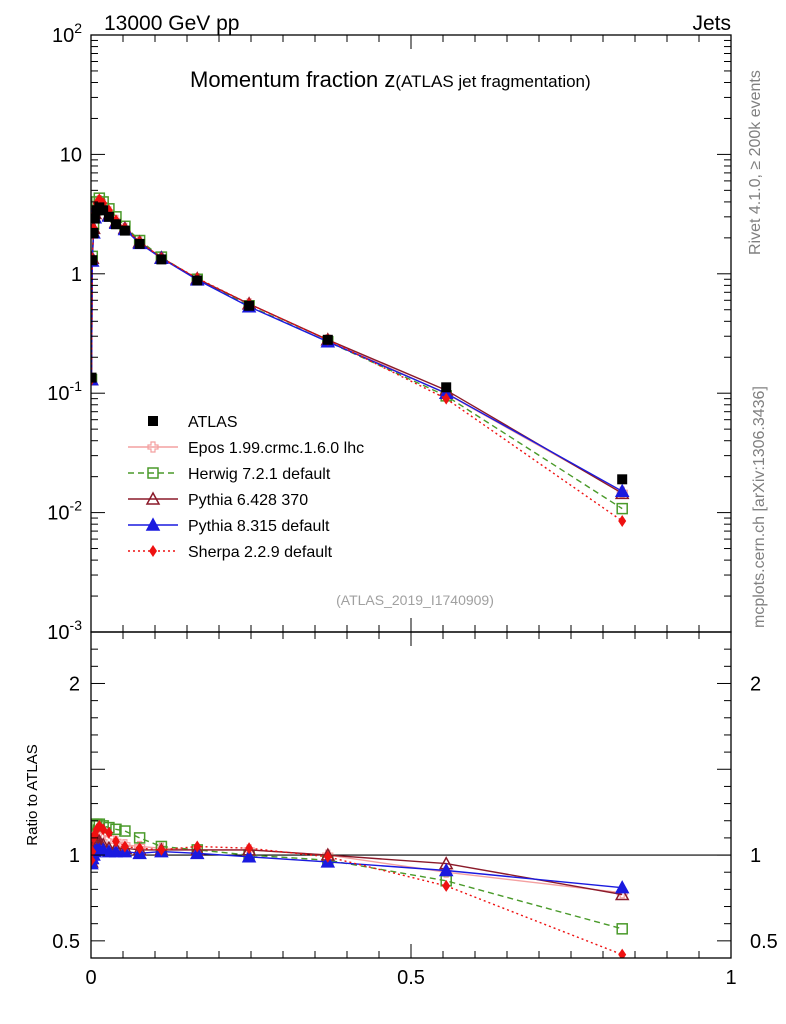  What do you see at coordinates (755, 856) in the screenshot?
I see `ratio-ytick-label-right: 1` at bounding box center [755, 856].